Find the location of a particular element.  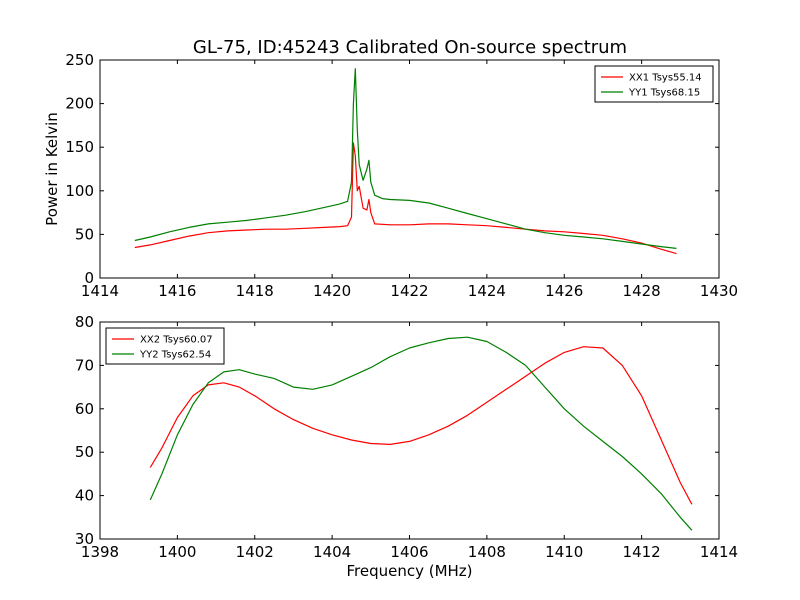

y-tick-label: 0 is located at coordinates (89, 278).